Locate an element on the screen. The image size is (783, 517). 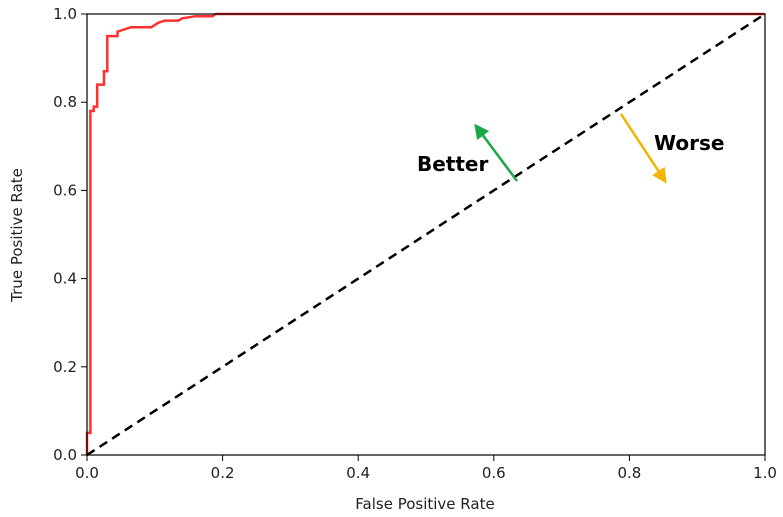
y-axis-title: True Positive Rate is located at coordinates (17, 235).